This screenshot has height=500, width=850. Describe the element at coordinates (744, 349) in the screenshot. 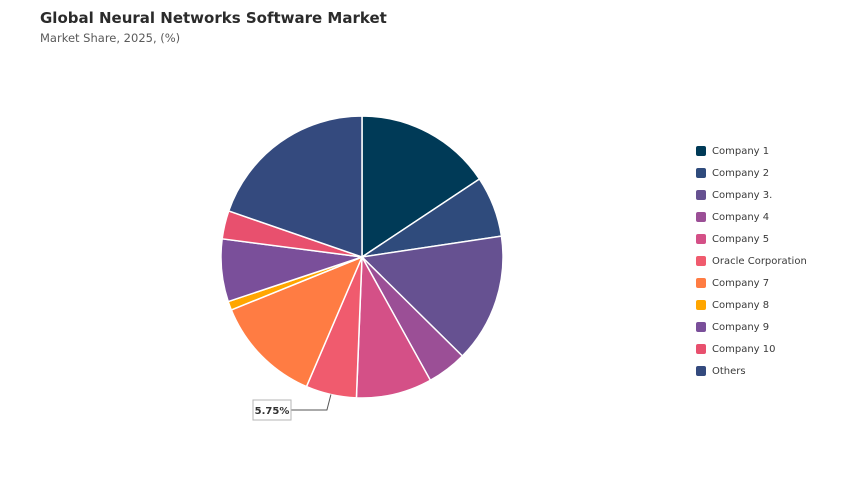

I see `legend-label: Company 10` at that location.